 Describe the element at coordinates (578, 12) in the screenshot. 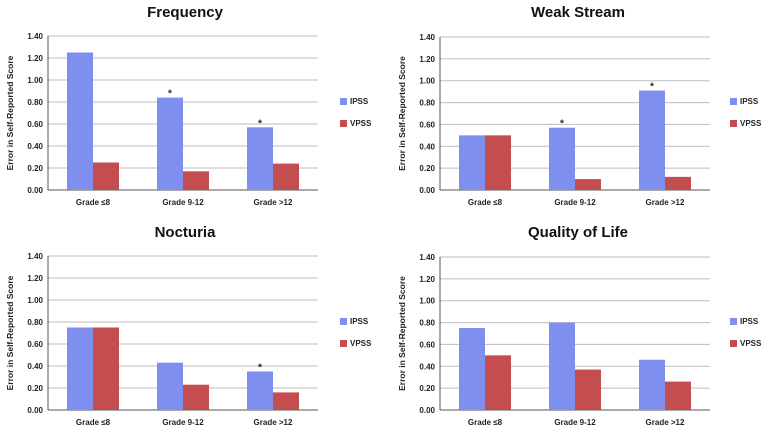

I see `chart-title: Weak Stream` at that location.